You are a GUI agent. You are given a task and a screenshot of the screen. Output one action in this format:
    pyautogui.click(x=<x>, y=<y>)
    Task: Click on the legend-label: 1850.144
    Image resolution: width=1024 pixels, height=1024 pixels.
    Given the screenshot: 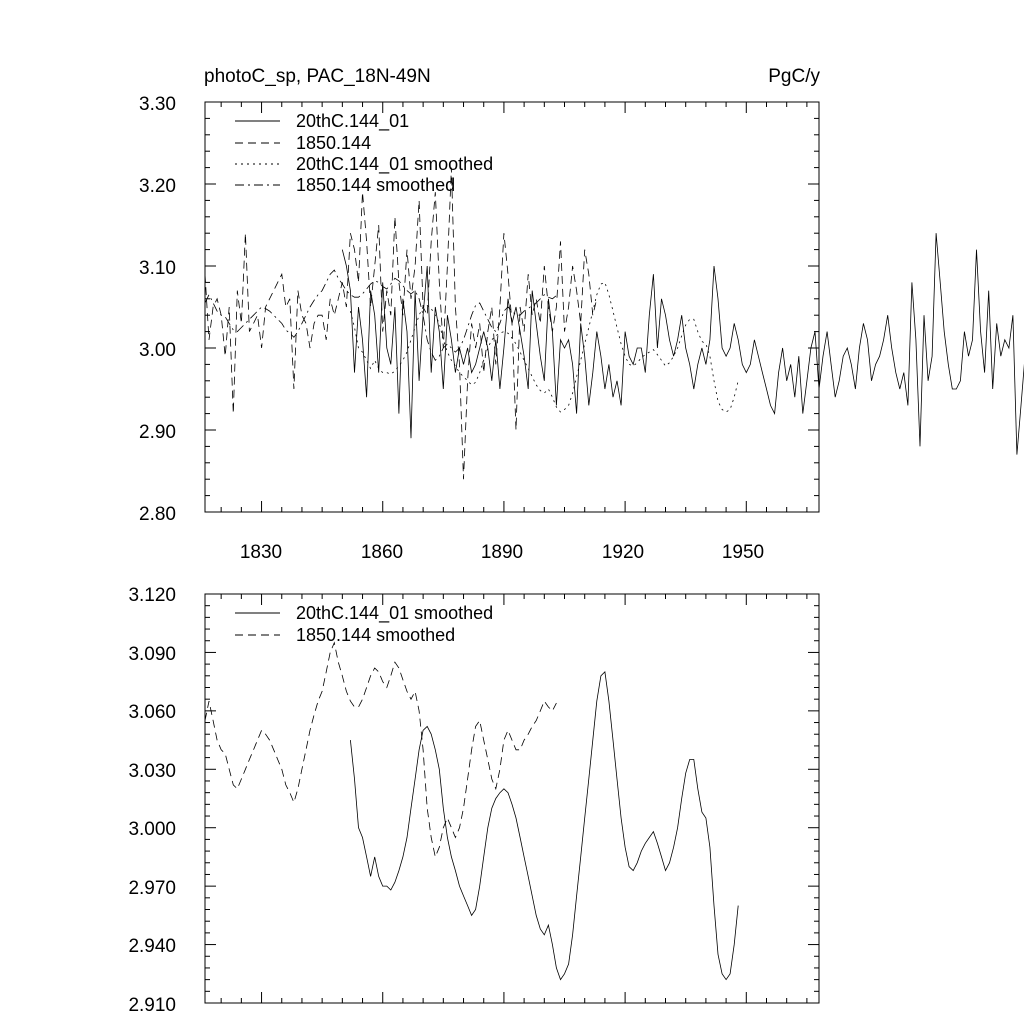 What is the action you would take?
    pyautogui.click(x=333, y=143)
    